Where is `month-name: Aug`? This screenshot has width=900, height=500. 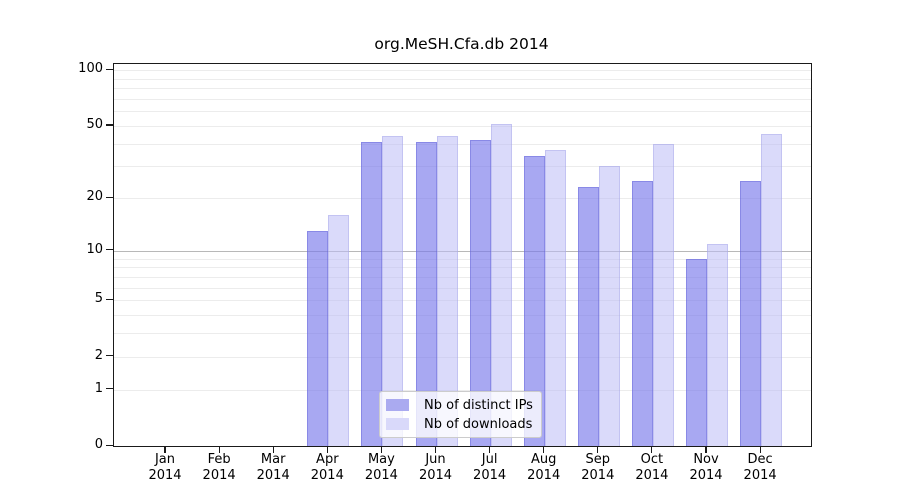
month-name: Aug is located at coordinates (543, 459).